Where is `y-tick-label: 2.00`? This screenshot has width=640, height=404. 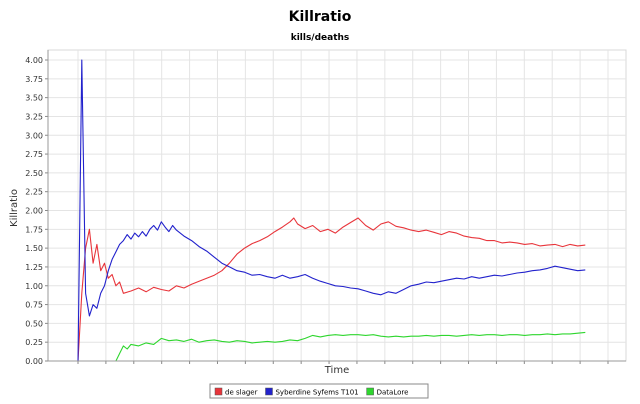
y-tick-label: 2.00 is located at coordinates (34, 211).